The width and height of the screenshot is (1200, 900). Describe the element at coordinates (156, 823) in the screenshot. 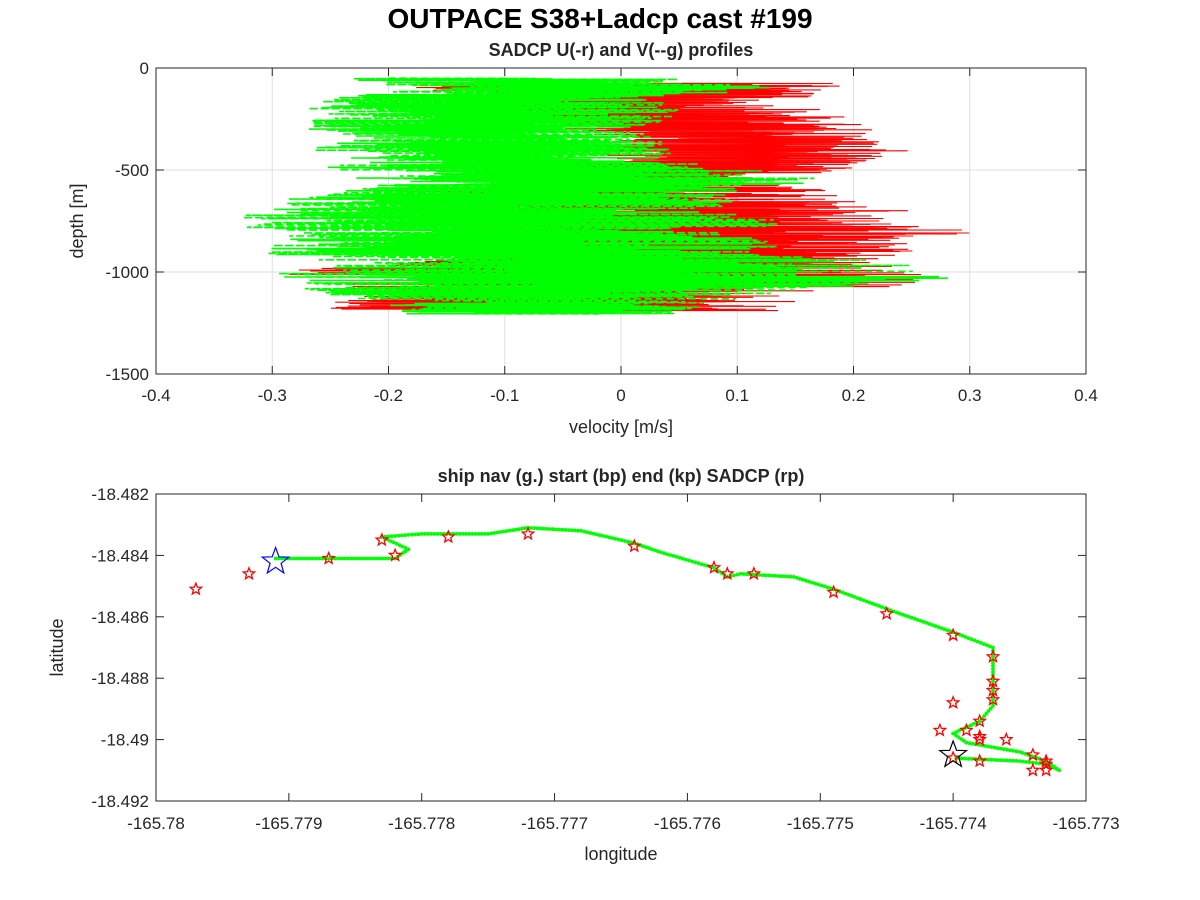

I see `x-tick-label: -165.78` at that location.